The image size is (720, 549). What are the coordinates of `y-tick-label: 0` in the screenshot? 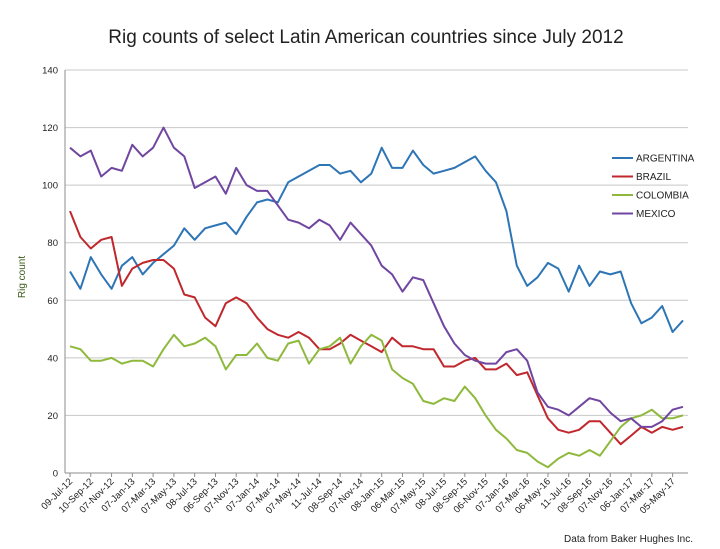 It's located at (55, 474).